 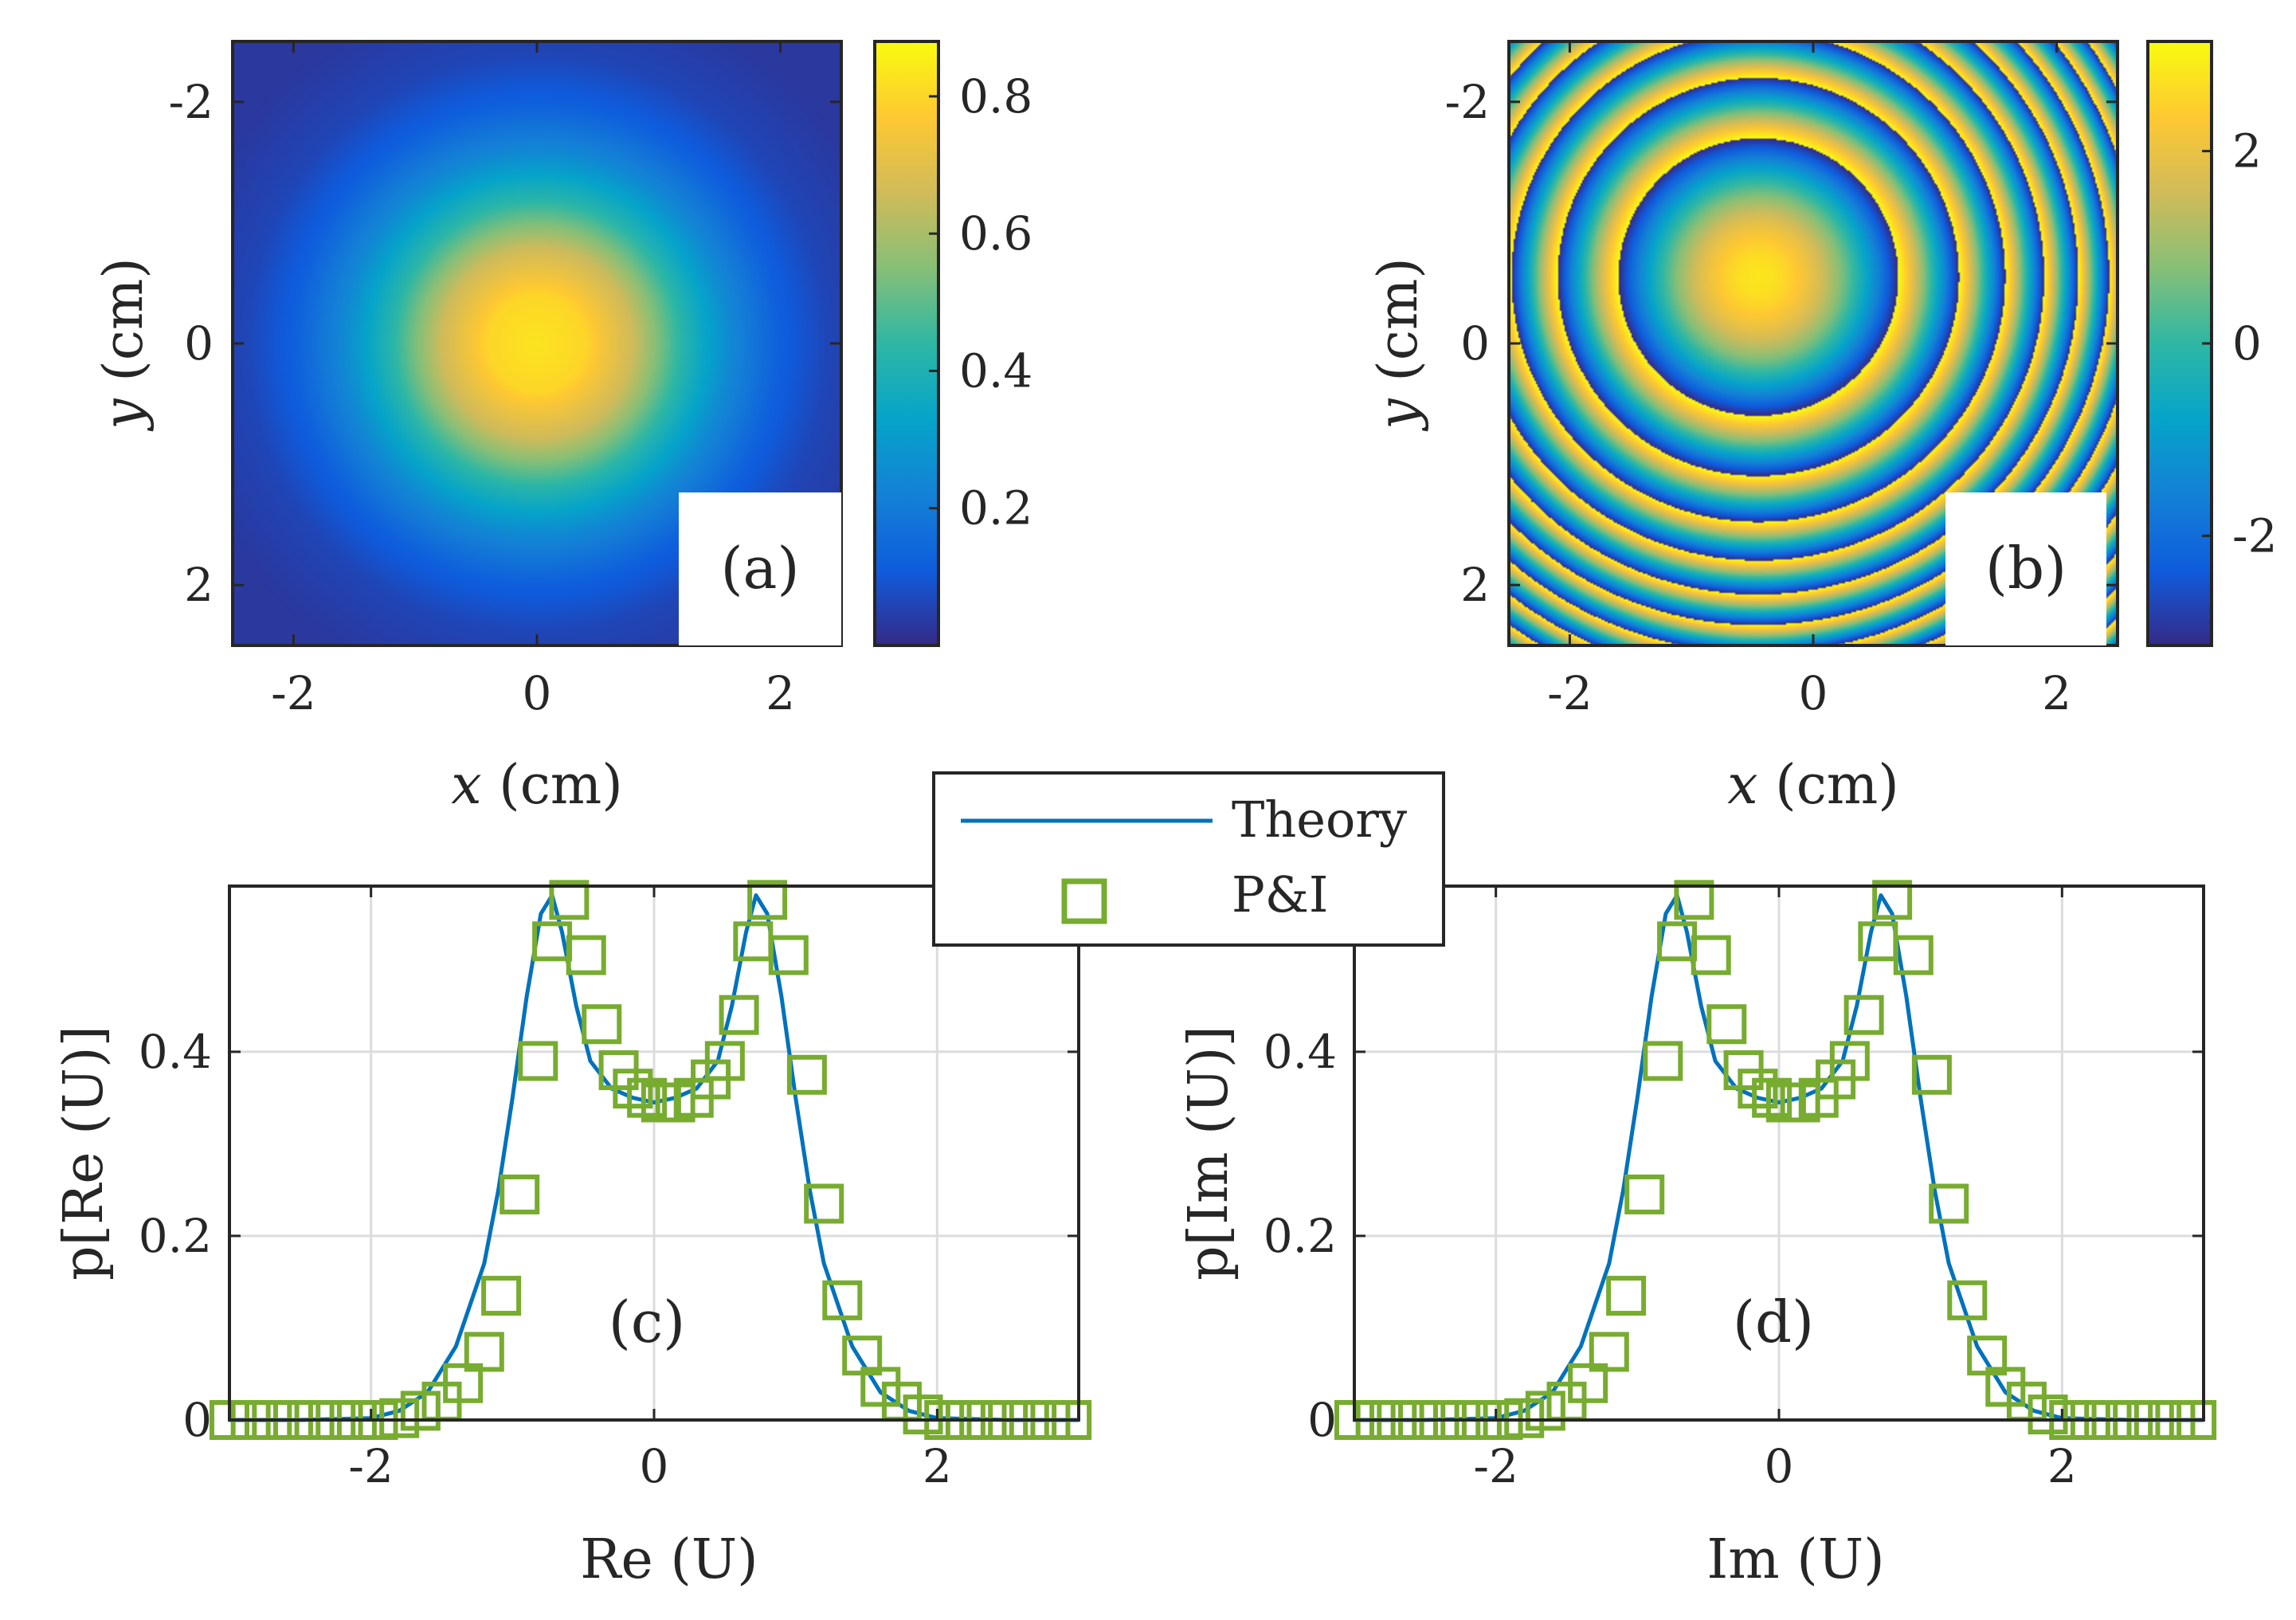 I want to click on colorbar-a-ticks: 0.2 0.4 0.6 0.8, so click(x=980, y=302).